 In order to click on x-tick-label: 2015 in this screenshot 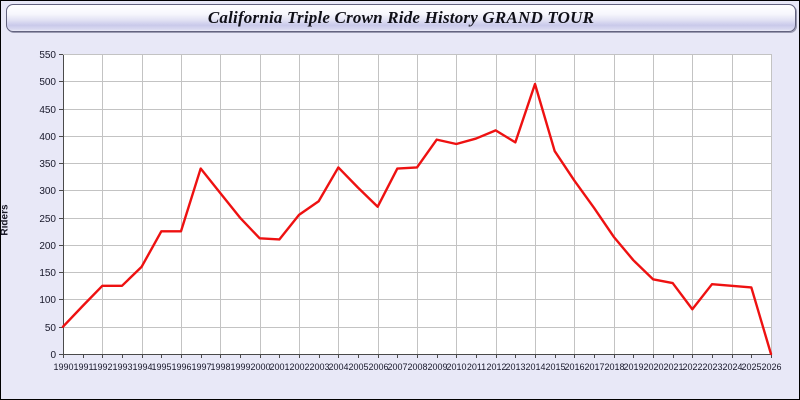, I will do `click(555, 367)`.